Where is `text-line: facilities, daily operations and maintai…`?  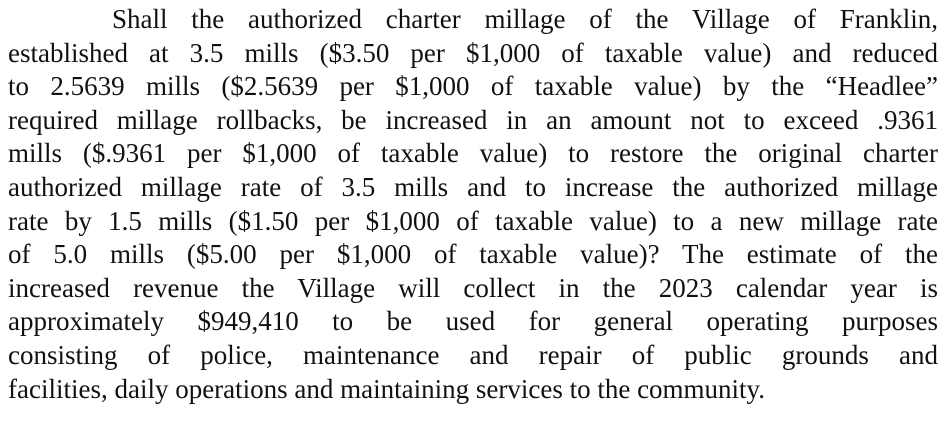 text-line: facilities, daily operations and maintai… is located at coordinates (387, 388).